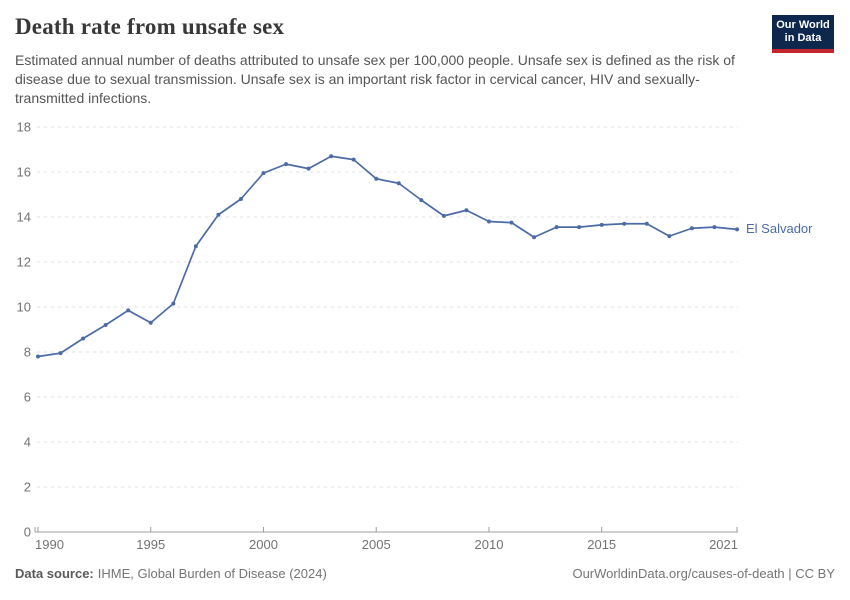 This screenshot has height=600, width=850. What do you see at coordinates (27, 487) in the screenshot?
I see `y-tick-label: 2` at bounding box center [27, 487].